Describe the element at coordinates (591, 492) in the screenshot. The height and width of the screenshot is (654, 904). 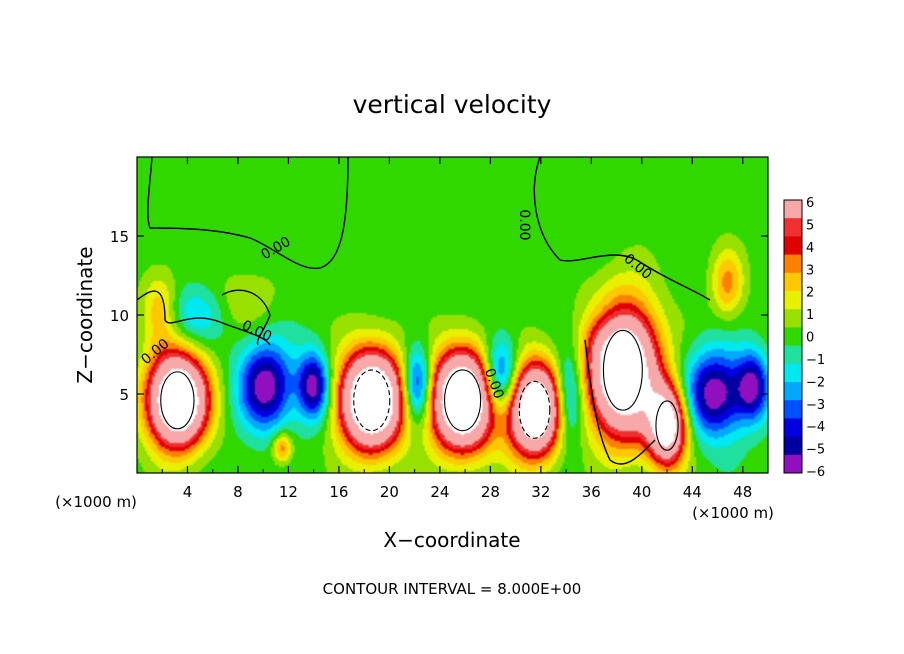
I see `x-tick-label: 36` at that location.